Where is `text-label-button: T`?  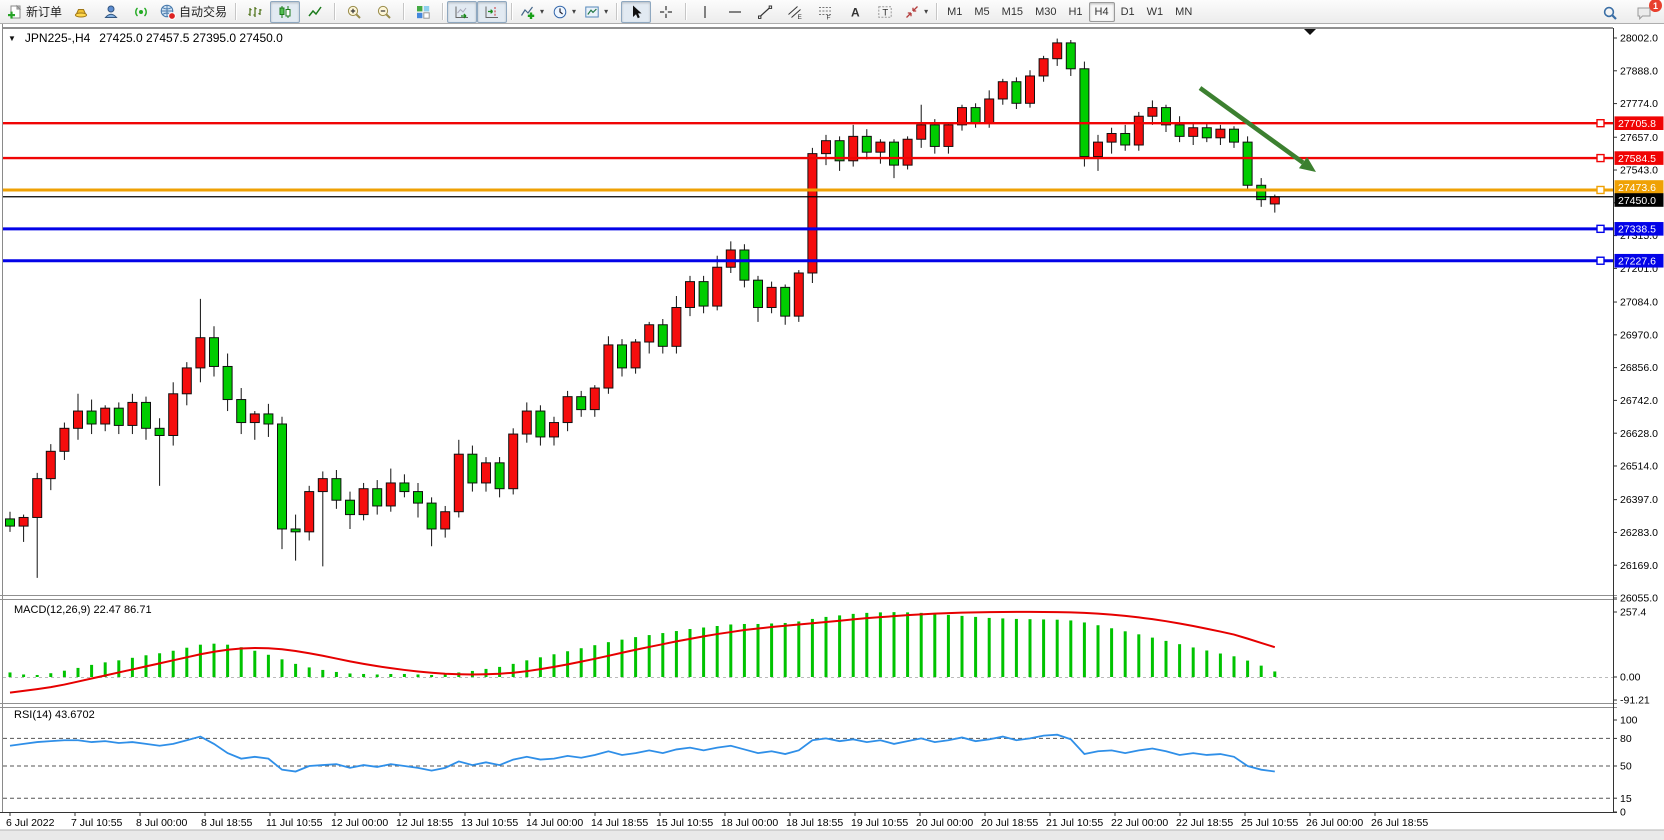 text-label-button: T is located at coordinates (885, 12).